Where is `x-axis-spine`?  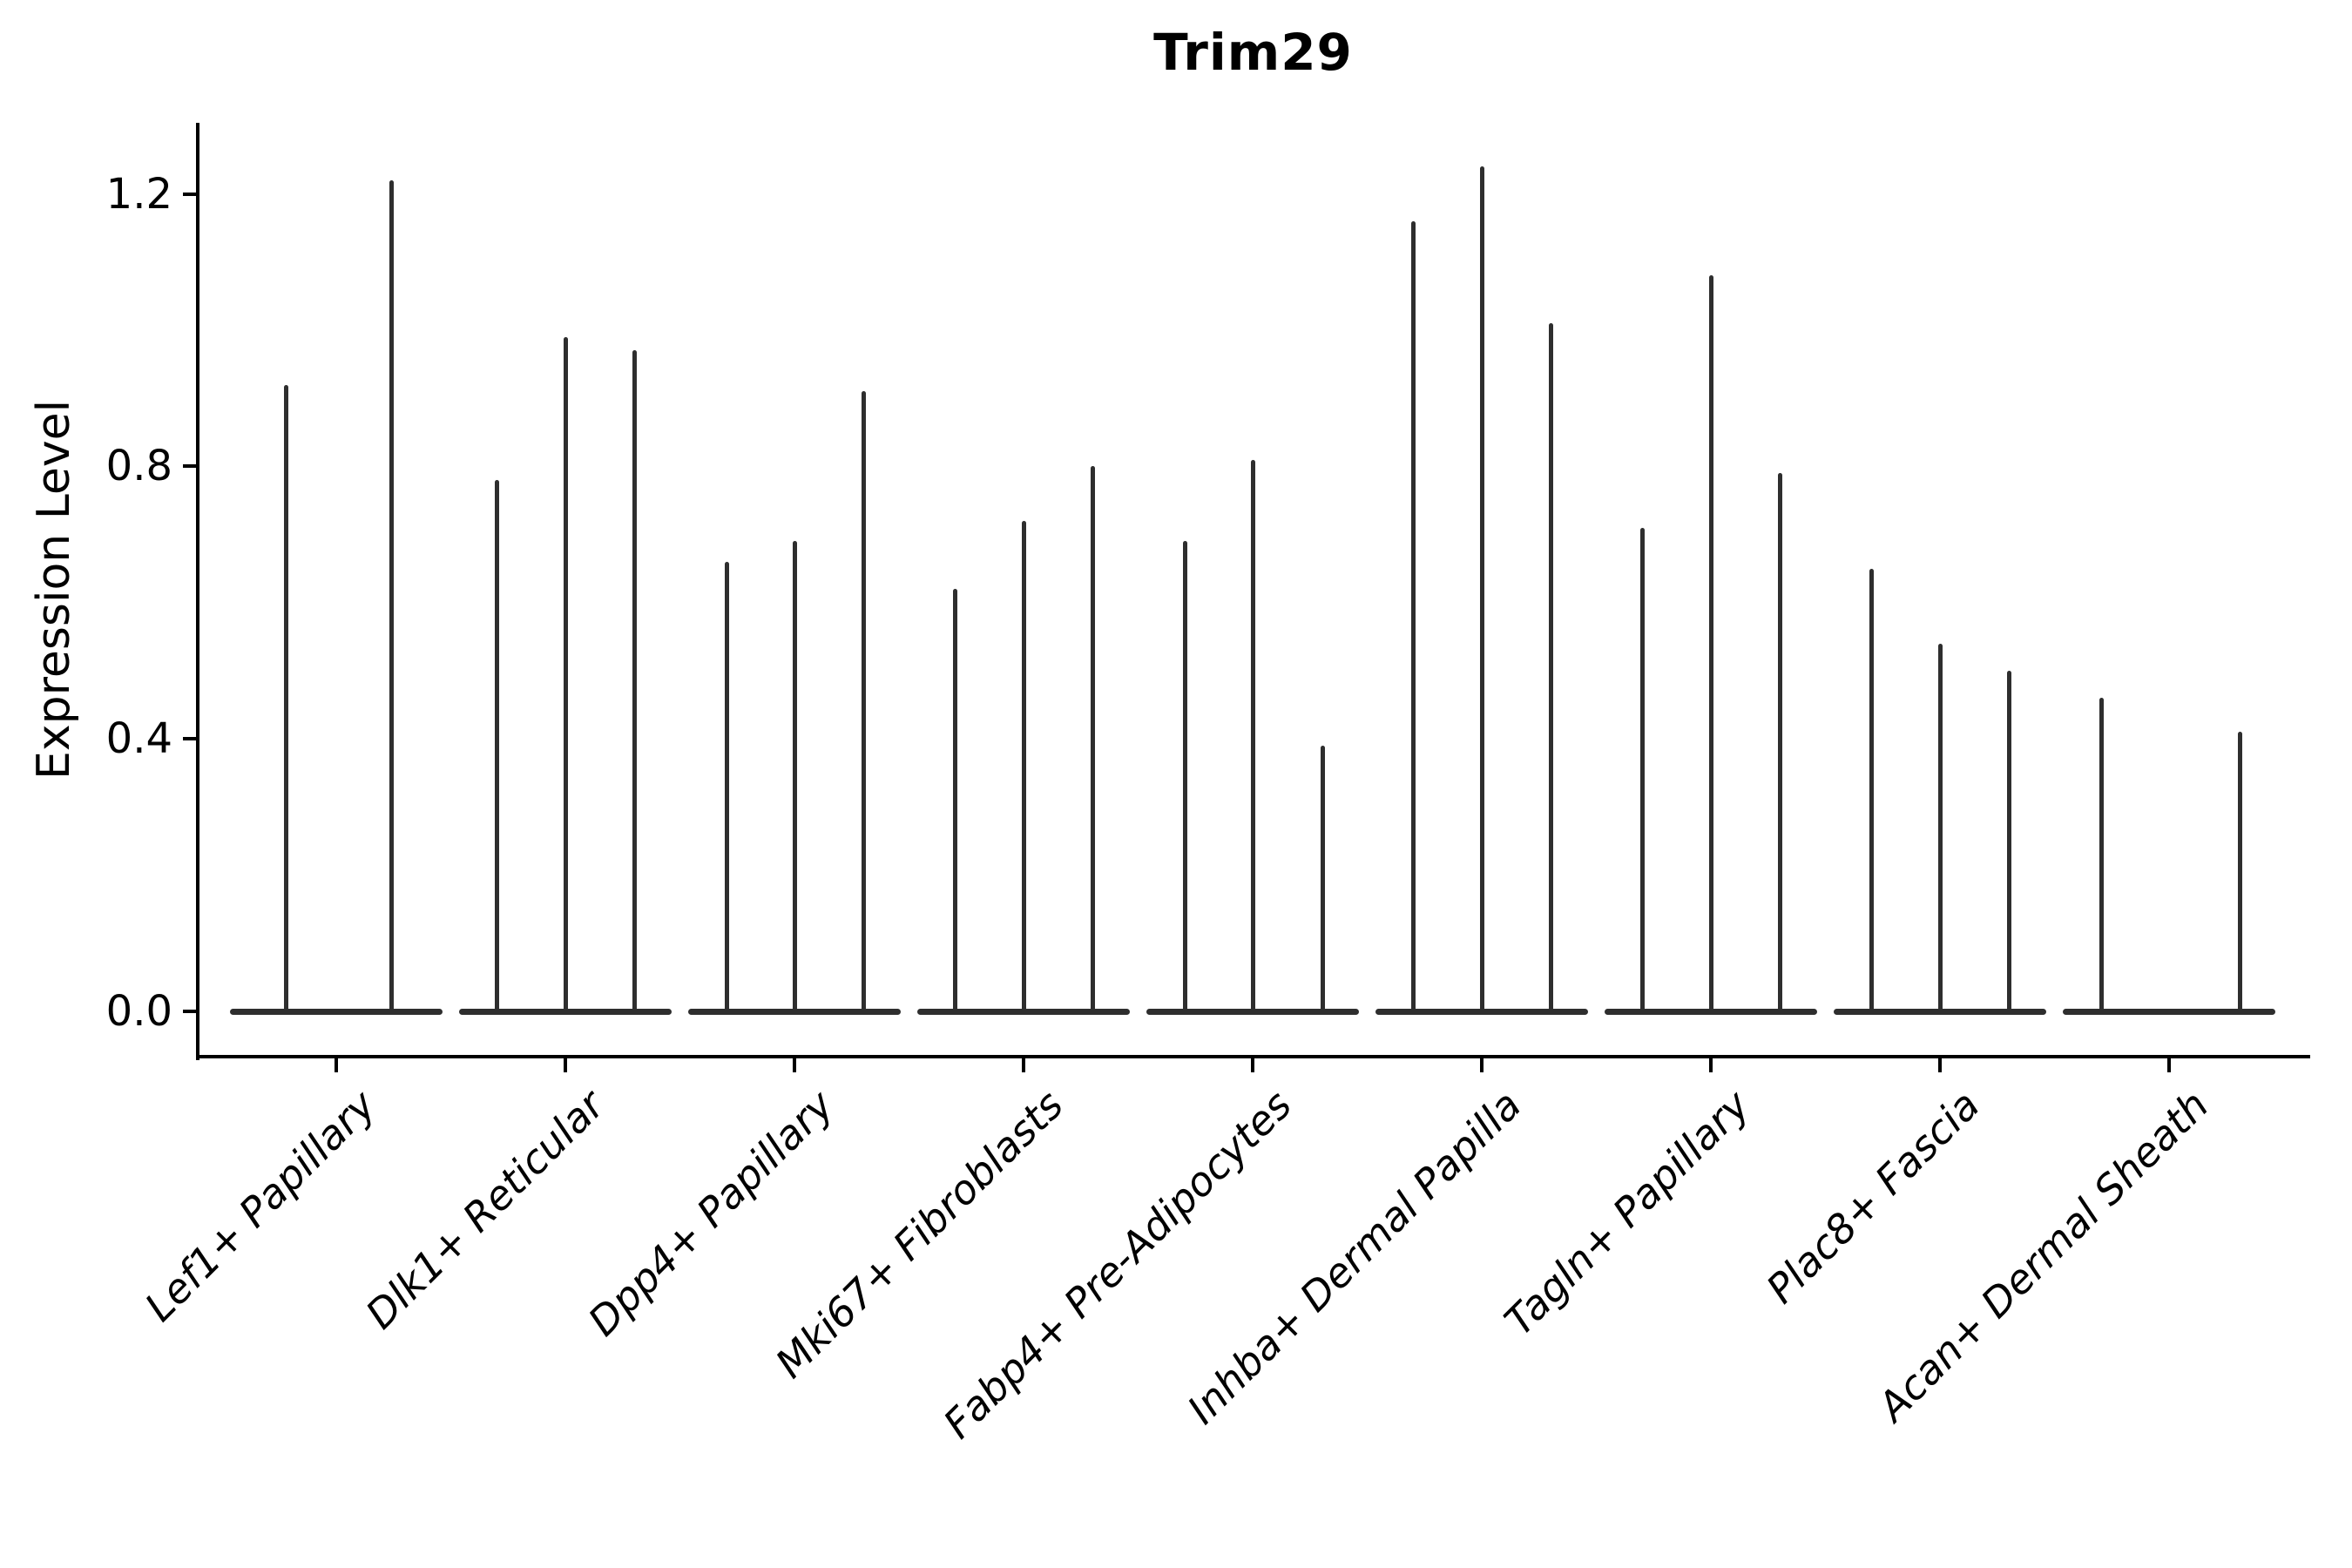 x-axis-spine is located at coordinates (1253, 1056).